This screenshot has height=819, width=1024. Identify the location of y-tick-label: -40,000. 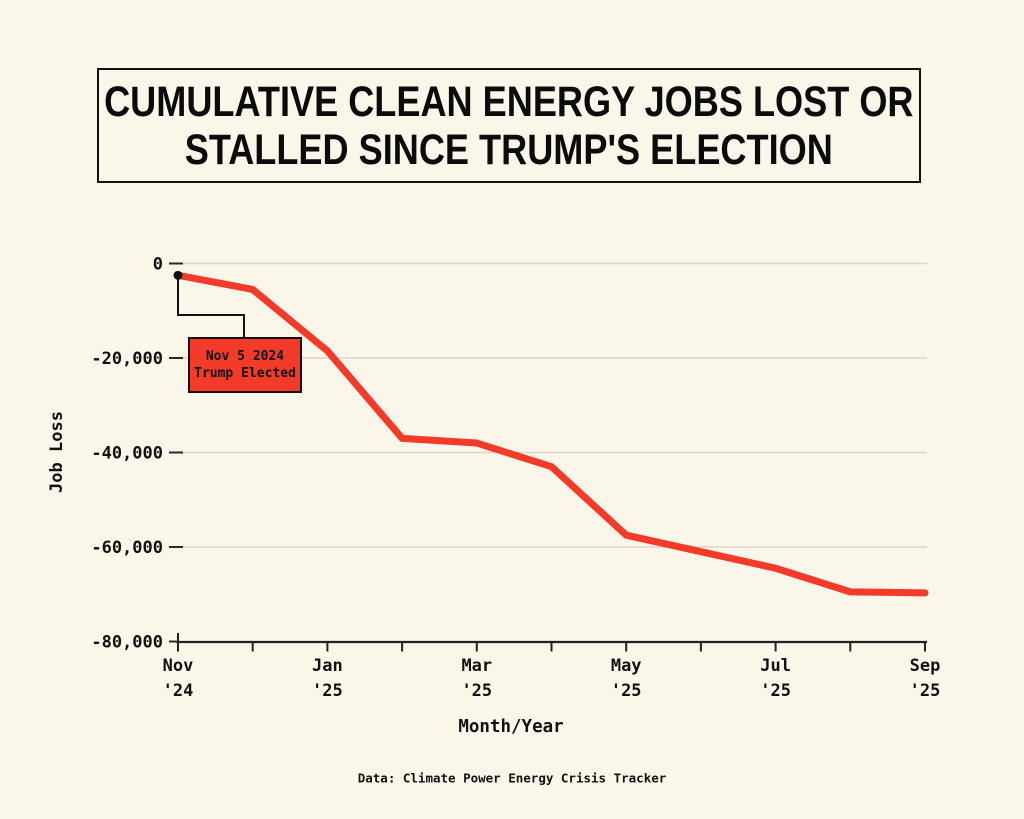
(127, 454).